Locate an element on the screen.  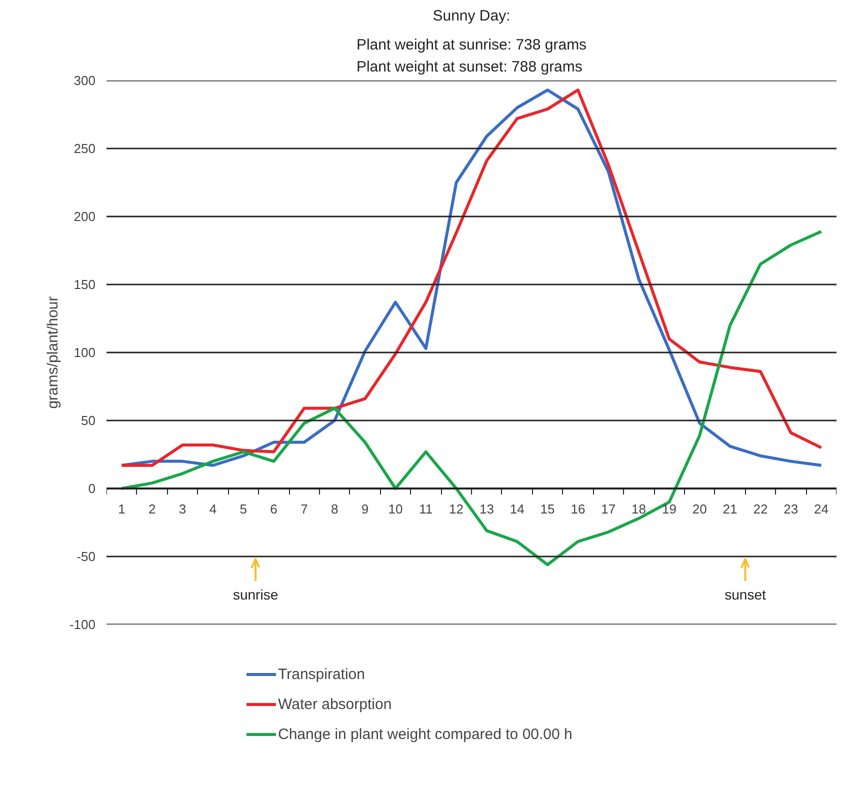
x-tick-label: 12 is located at coordinates (456, 509).